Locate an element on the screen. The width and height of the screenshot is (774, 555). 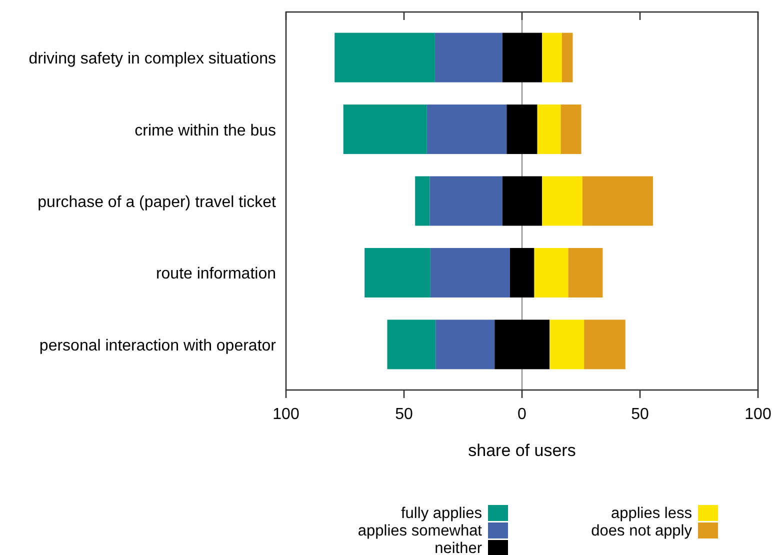
y-tick-label: personal interaction with operator is located at coordinates (158, 345).